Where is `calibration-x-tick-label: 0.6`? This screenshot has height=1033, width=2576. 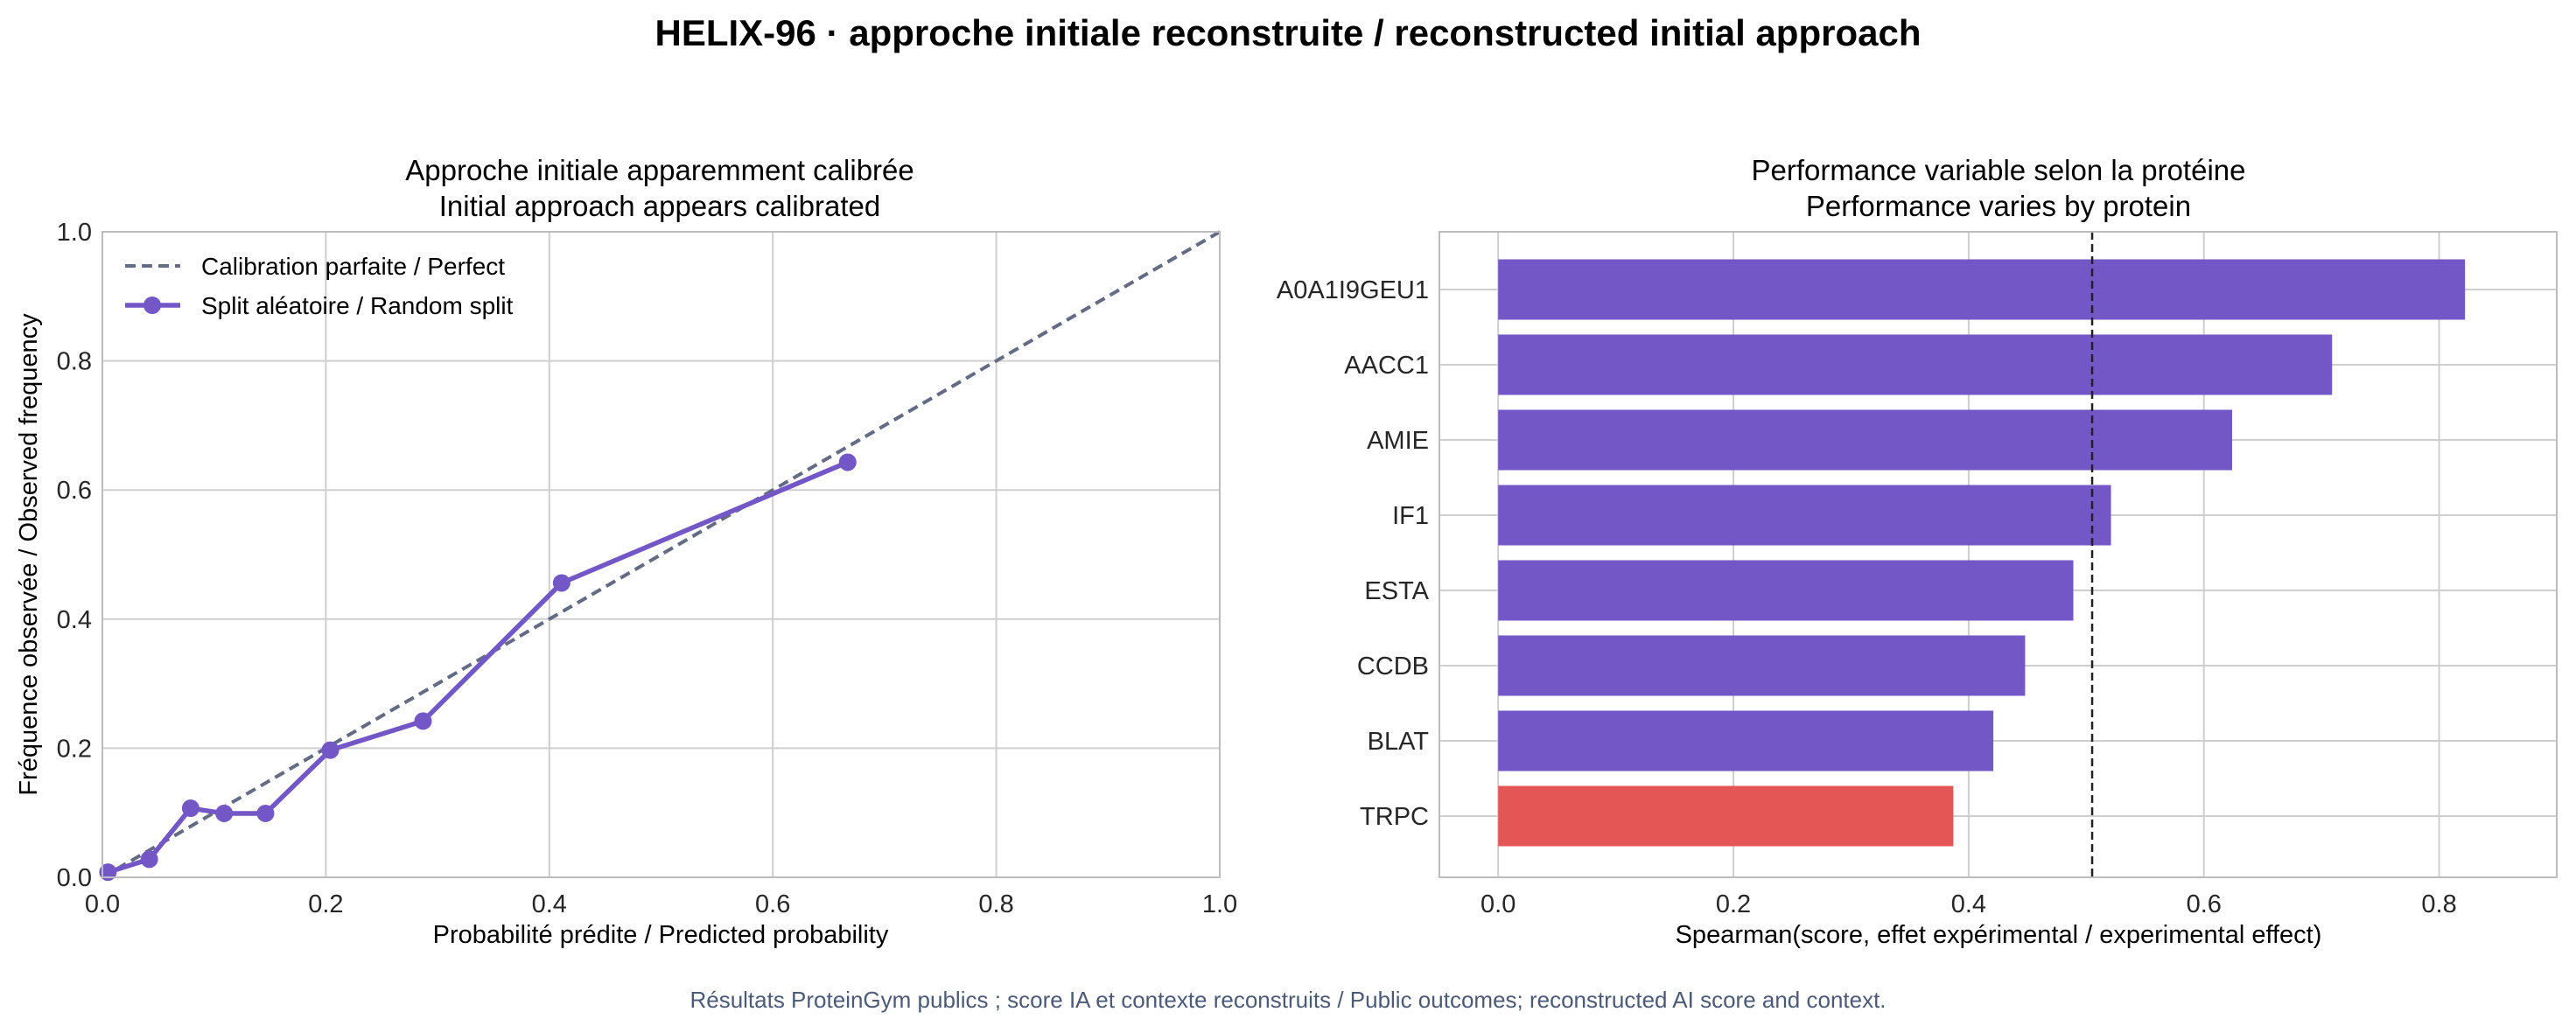
calibration-x-tick-label: 0.6 is located at coordinates (772, 904).